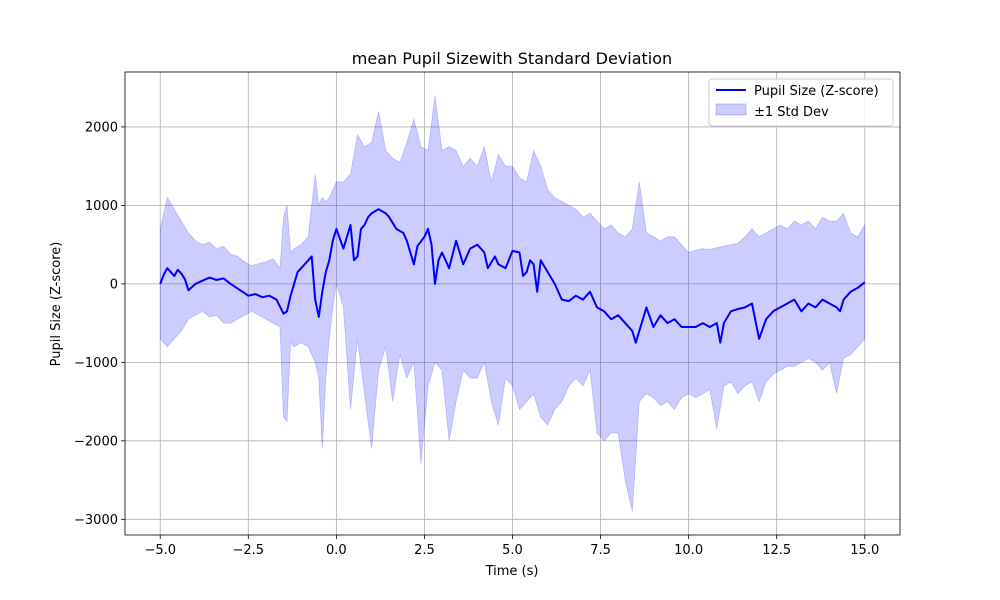 This screenshot has width=1000, height=600. Describe the element at coordinates (96, 520) in the screenshot. I see `y-tick-label: −3000` at that location.